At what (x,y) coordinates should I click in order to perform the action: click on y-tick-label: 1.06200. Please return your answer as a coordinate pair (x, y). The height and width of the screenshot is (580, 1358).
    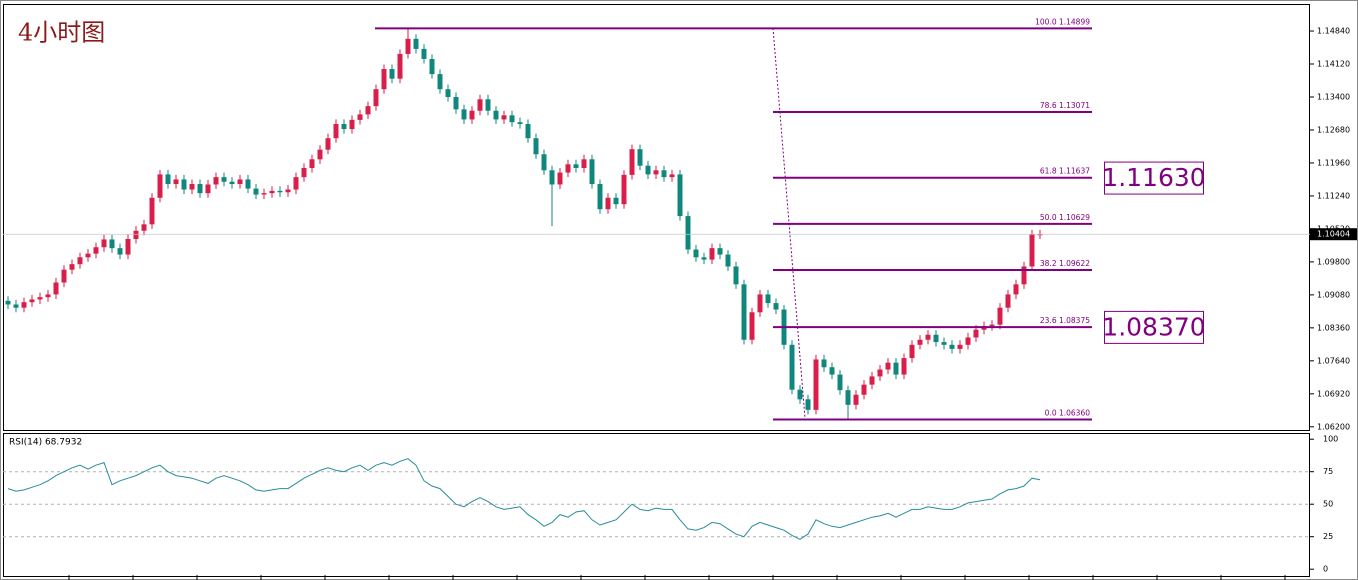
    Looking at the image, I should click on (1333, 426).